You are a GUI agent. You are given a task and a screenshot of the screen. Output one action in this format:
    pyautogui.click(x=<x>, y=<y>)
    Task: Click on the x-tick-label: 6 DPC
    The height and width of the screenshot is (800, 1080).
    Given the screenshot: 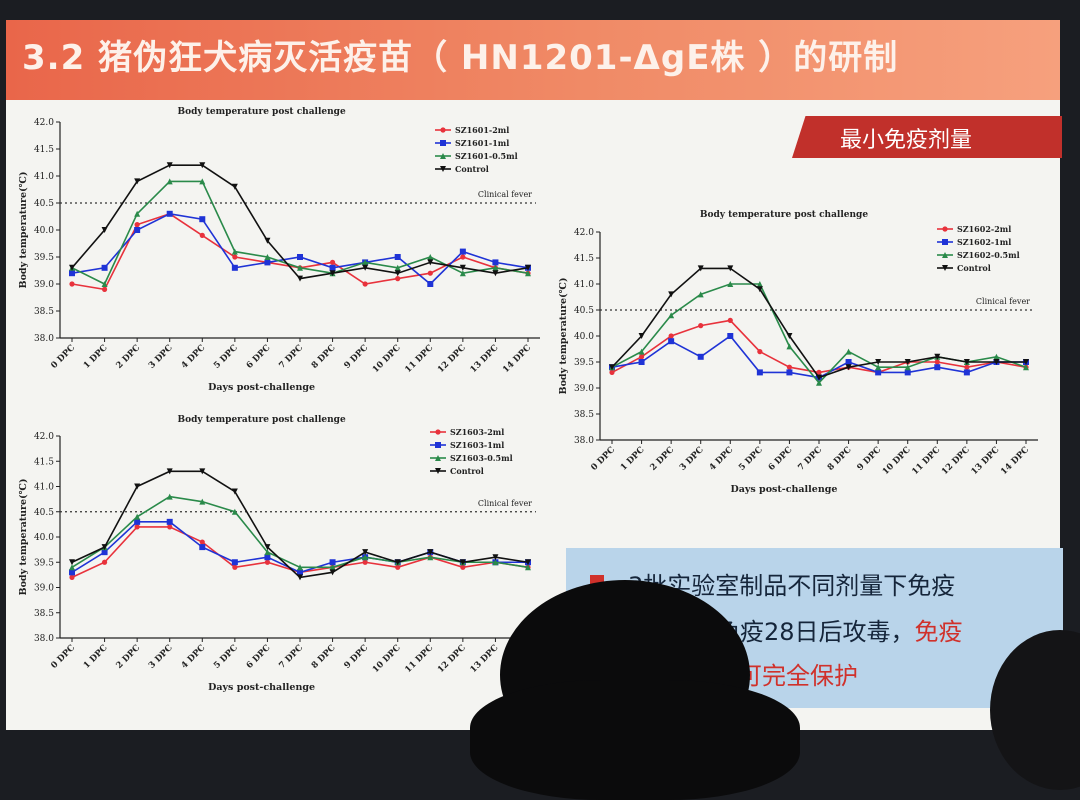 What is the action you would take?
    pyautogui.click(x=259, y=357)
    